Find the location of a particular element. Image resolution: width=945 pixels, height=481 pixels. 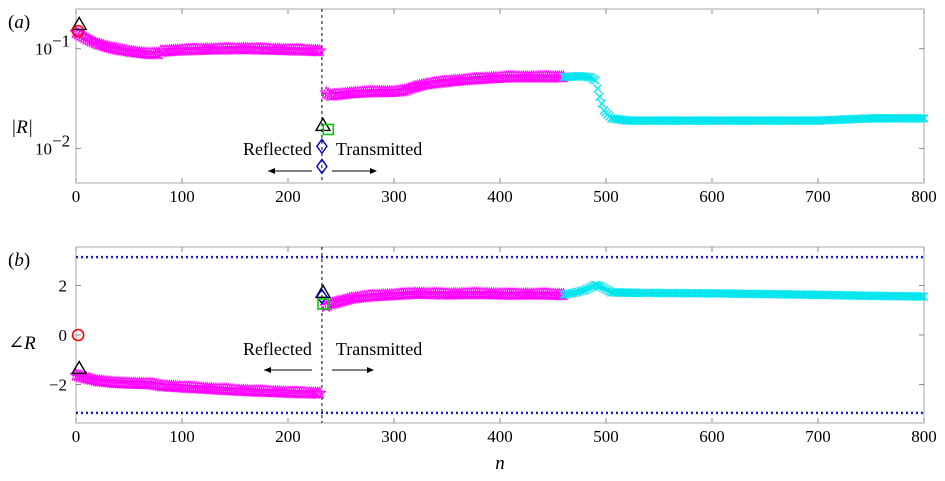

x-tick-label: 400 is located at coordinates (500, 436).